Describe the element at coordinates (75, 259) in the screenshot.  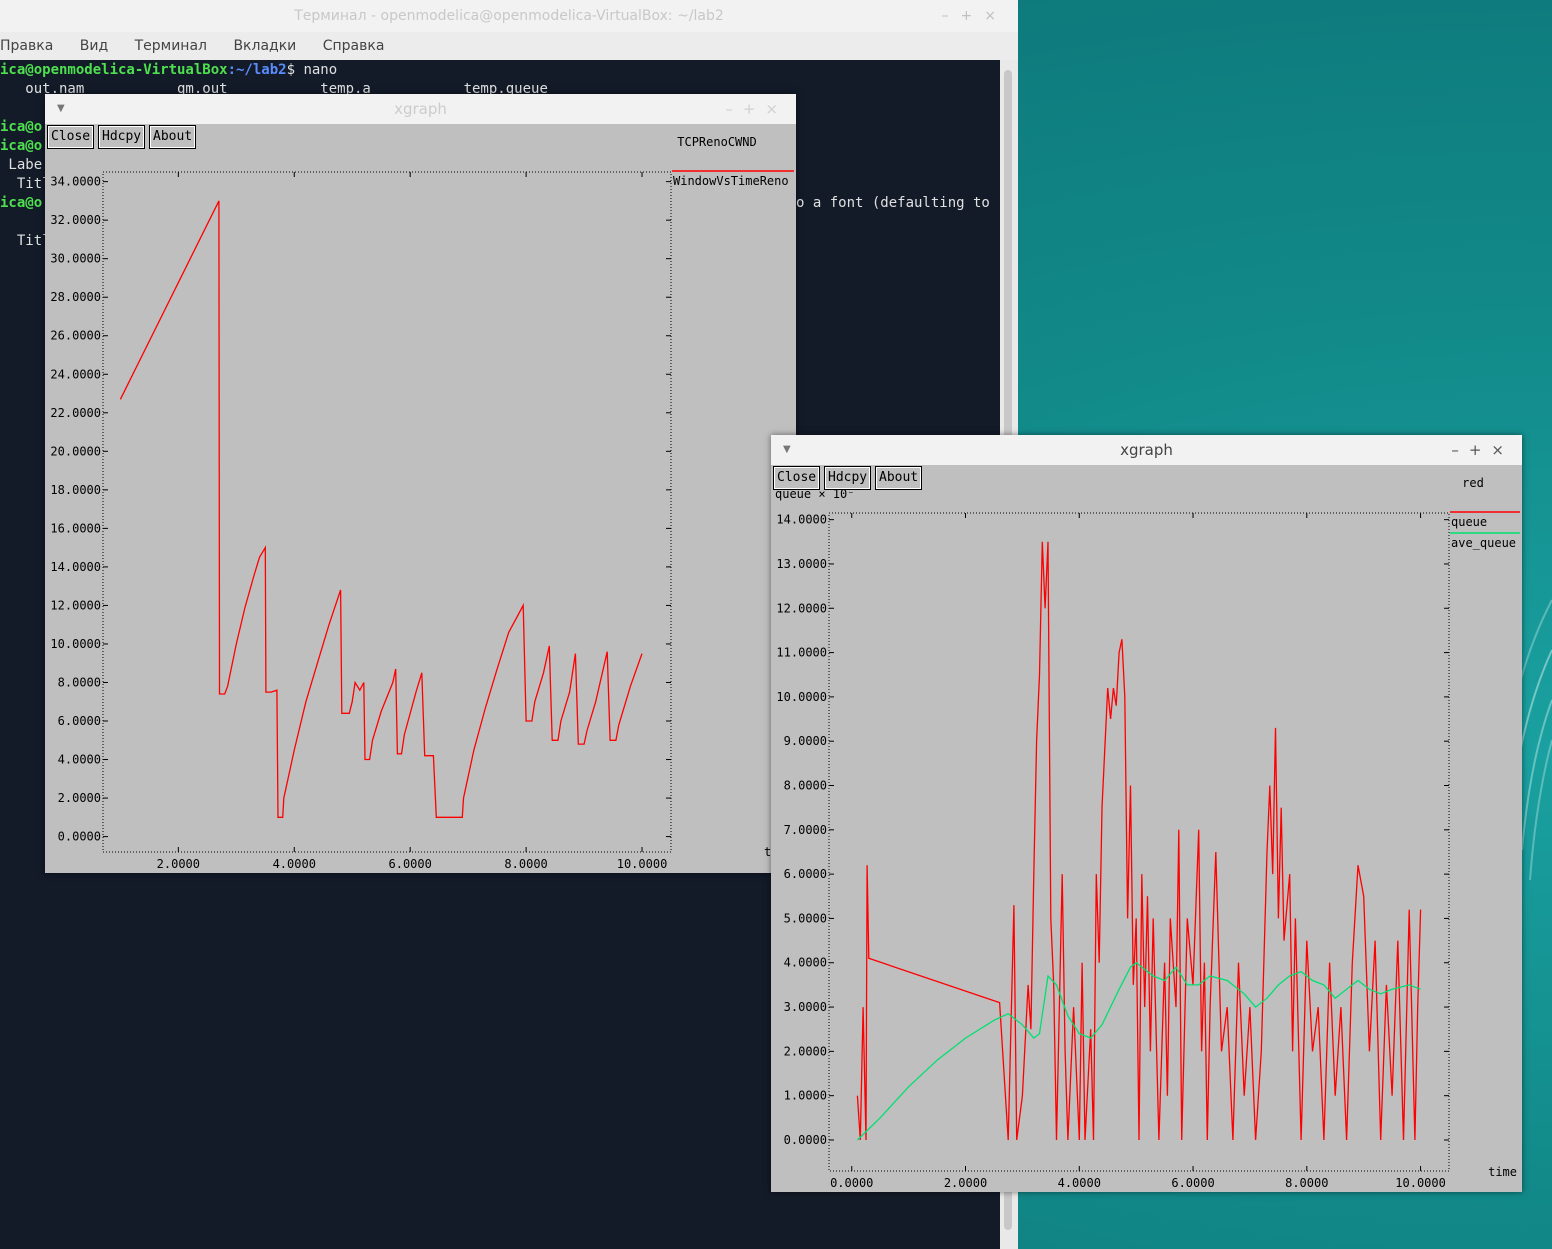
I see `y-tick-label: 30.0000` at that location.